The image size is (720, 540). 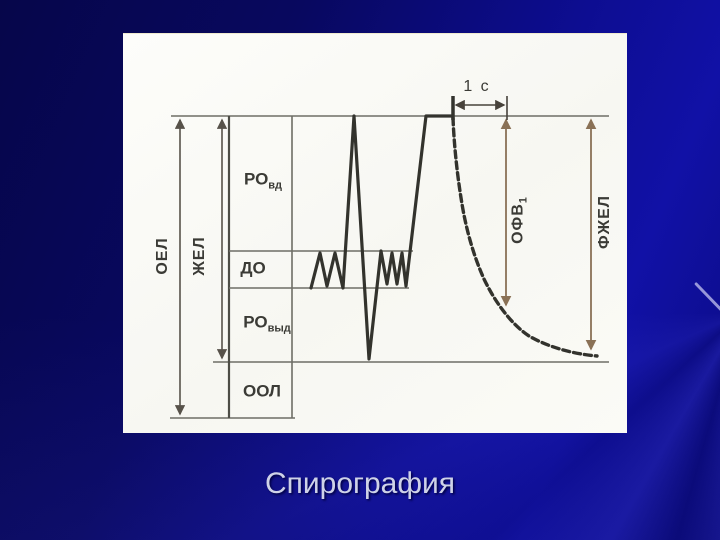 I want to click on label-ro-vyd: РОвыд, so click(x=266, y=323).